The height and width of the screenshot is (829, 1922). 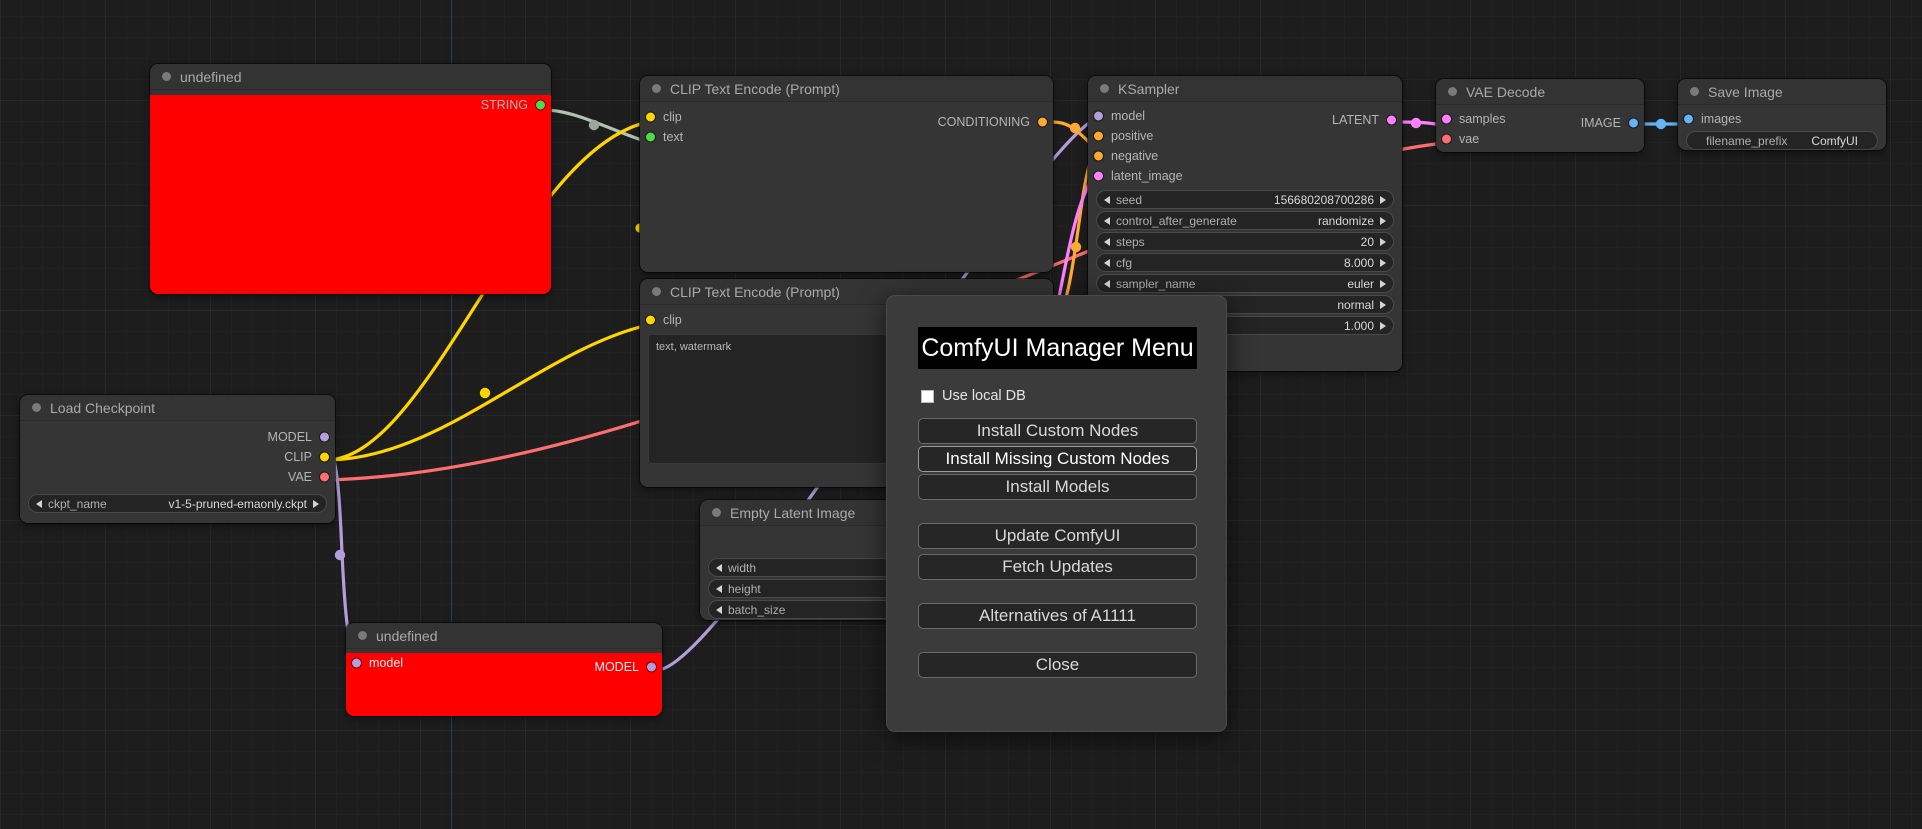 What do you see at coordinates (1245, 199) in the screenshot?
I see `widget-seed: seed 156680208700286` at bounding box center [1245, 199].